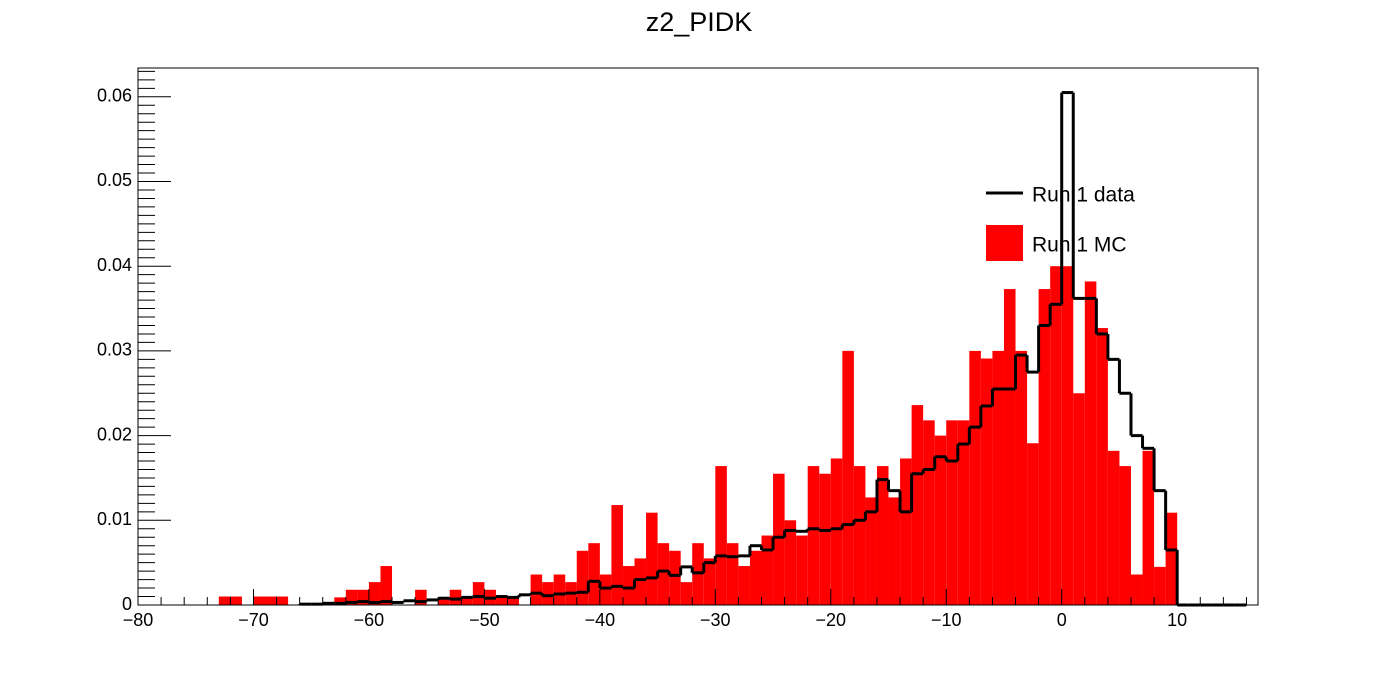 This screenshot has width=1398, height=673. Describe the element at coordinates (114, 350) in the screenshot. I see `y-tick-label: 0.03` at that location.